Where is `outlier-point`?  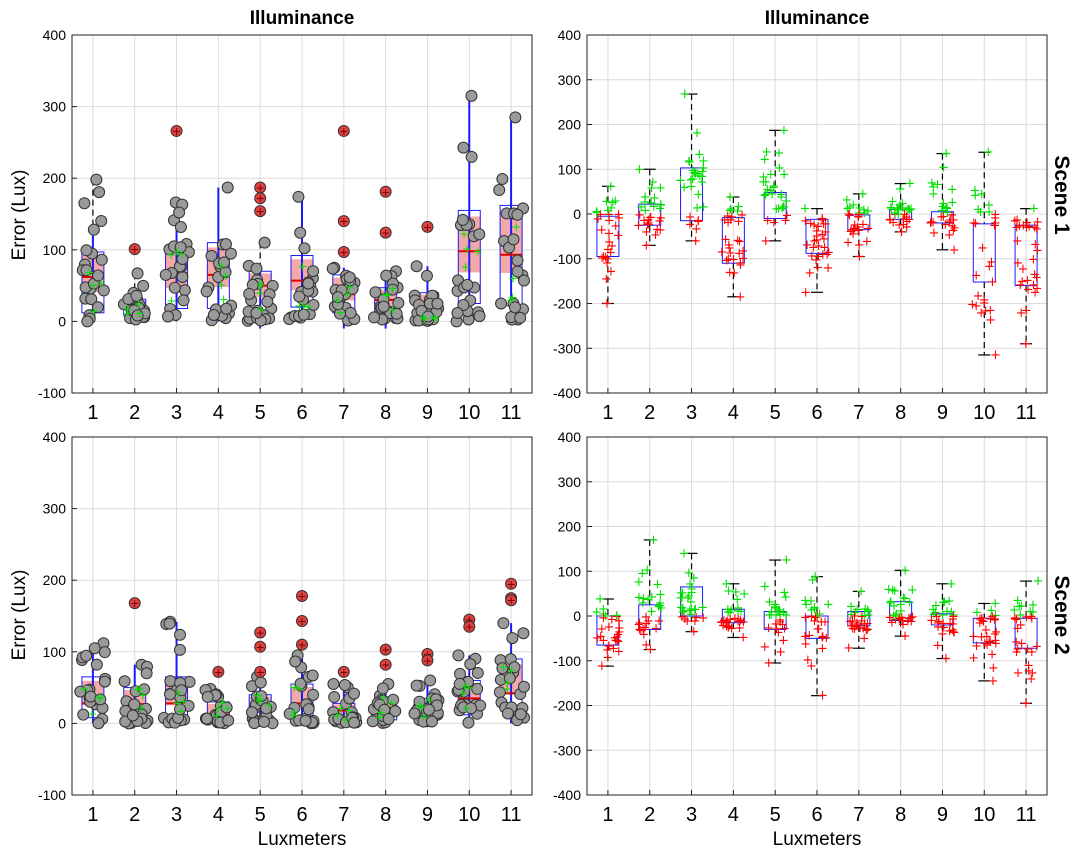
outlier-point is located at coordinates (302, 644).